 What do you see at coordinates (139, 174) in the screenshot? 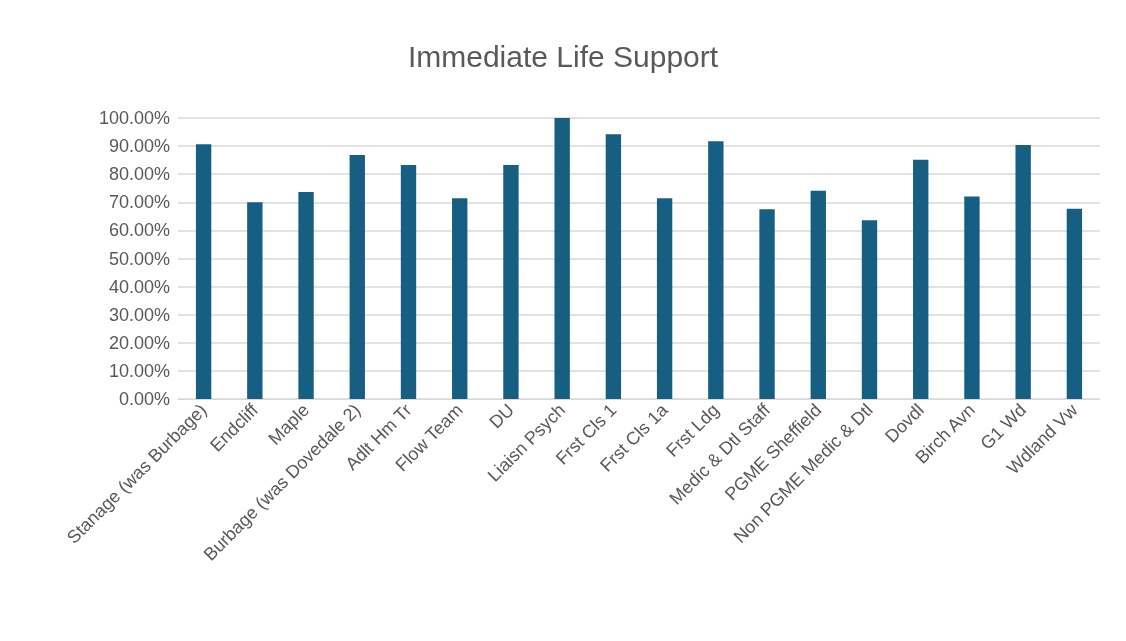
I see `y-tick-label: 80.00%` at bounding box center [139, 174].